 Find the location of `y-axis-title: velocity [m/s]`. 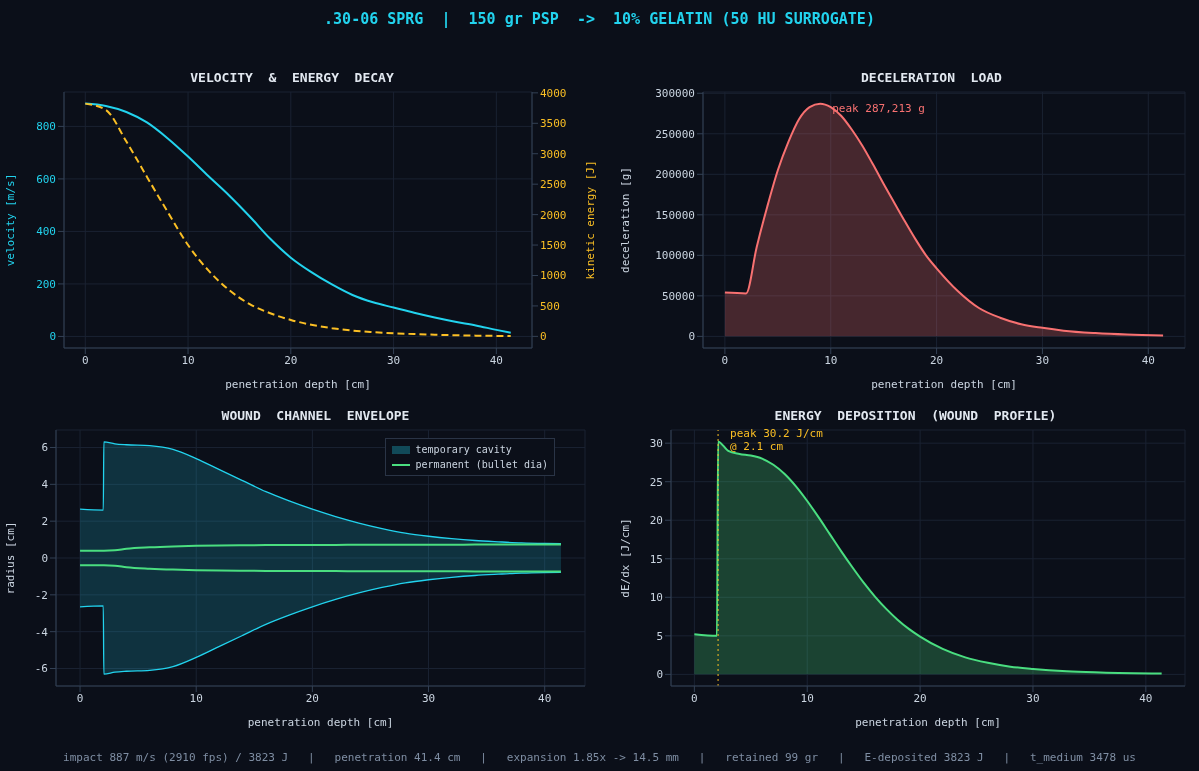

y-axis-title: velocity [m/s] is located at coordinates (10, 220).